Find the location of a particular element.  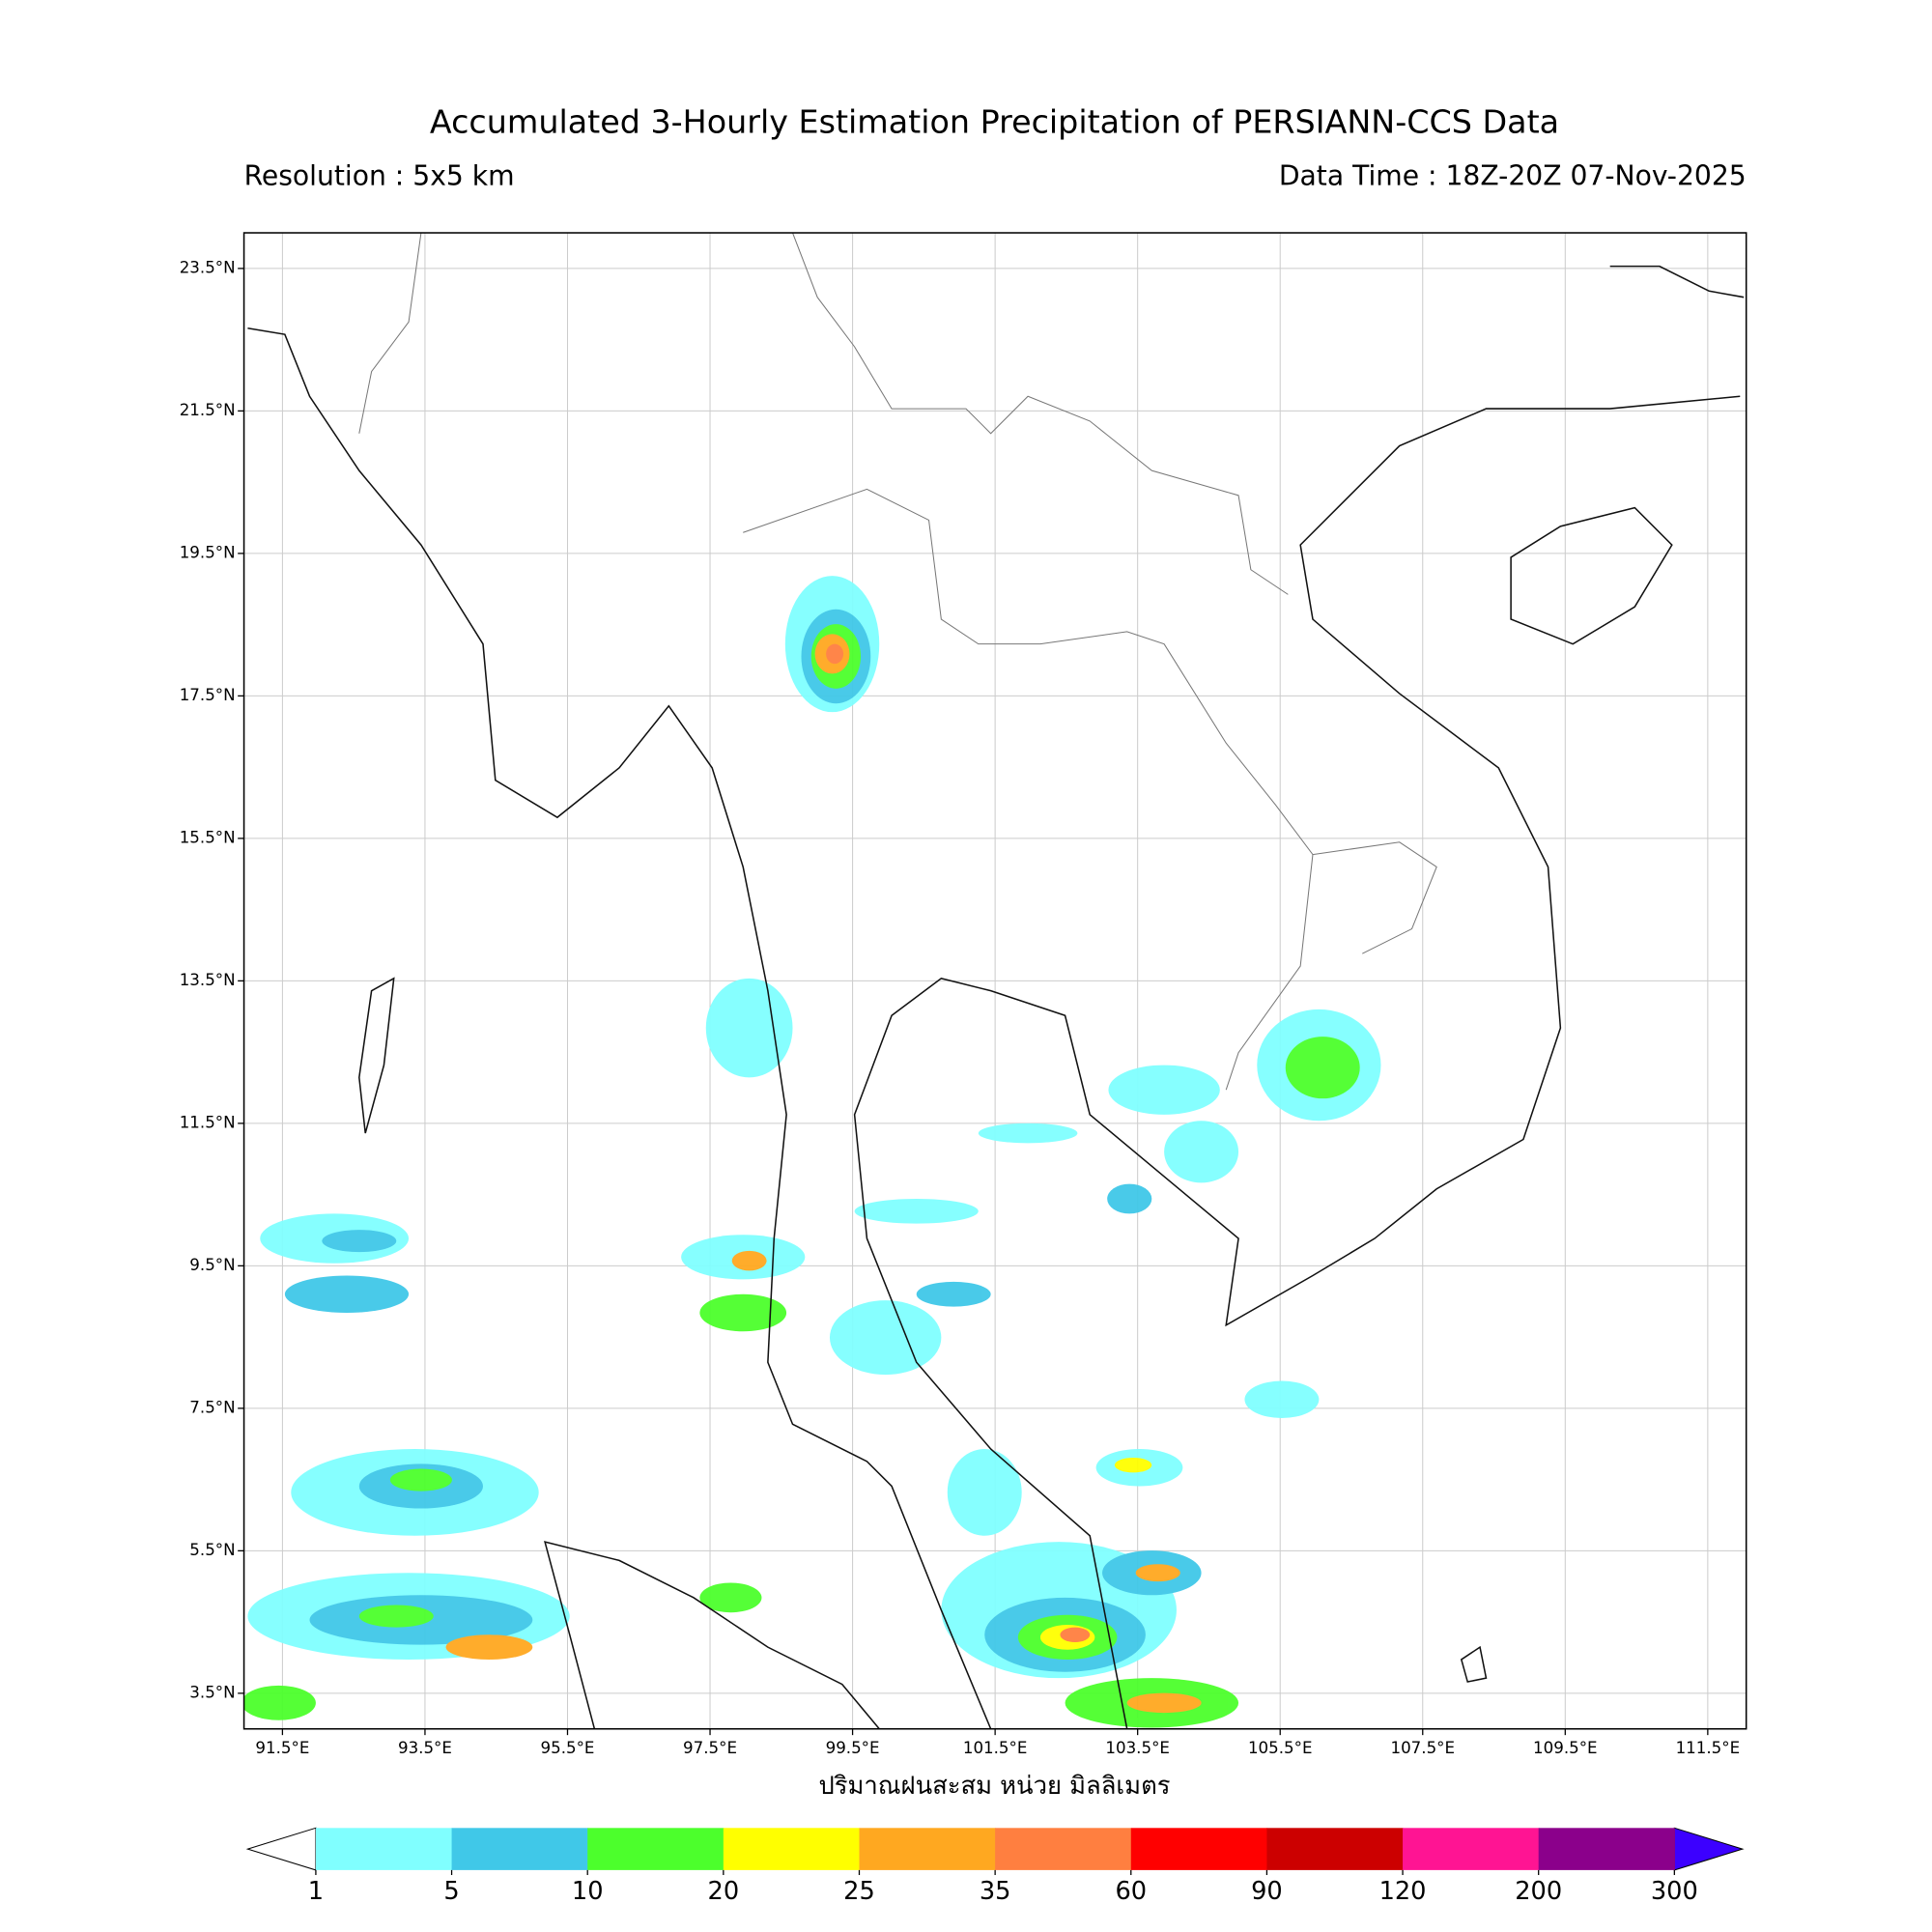

x-tick-label: 109.5°E is located at coordinates (1565, 1748).